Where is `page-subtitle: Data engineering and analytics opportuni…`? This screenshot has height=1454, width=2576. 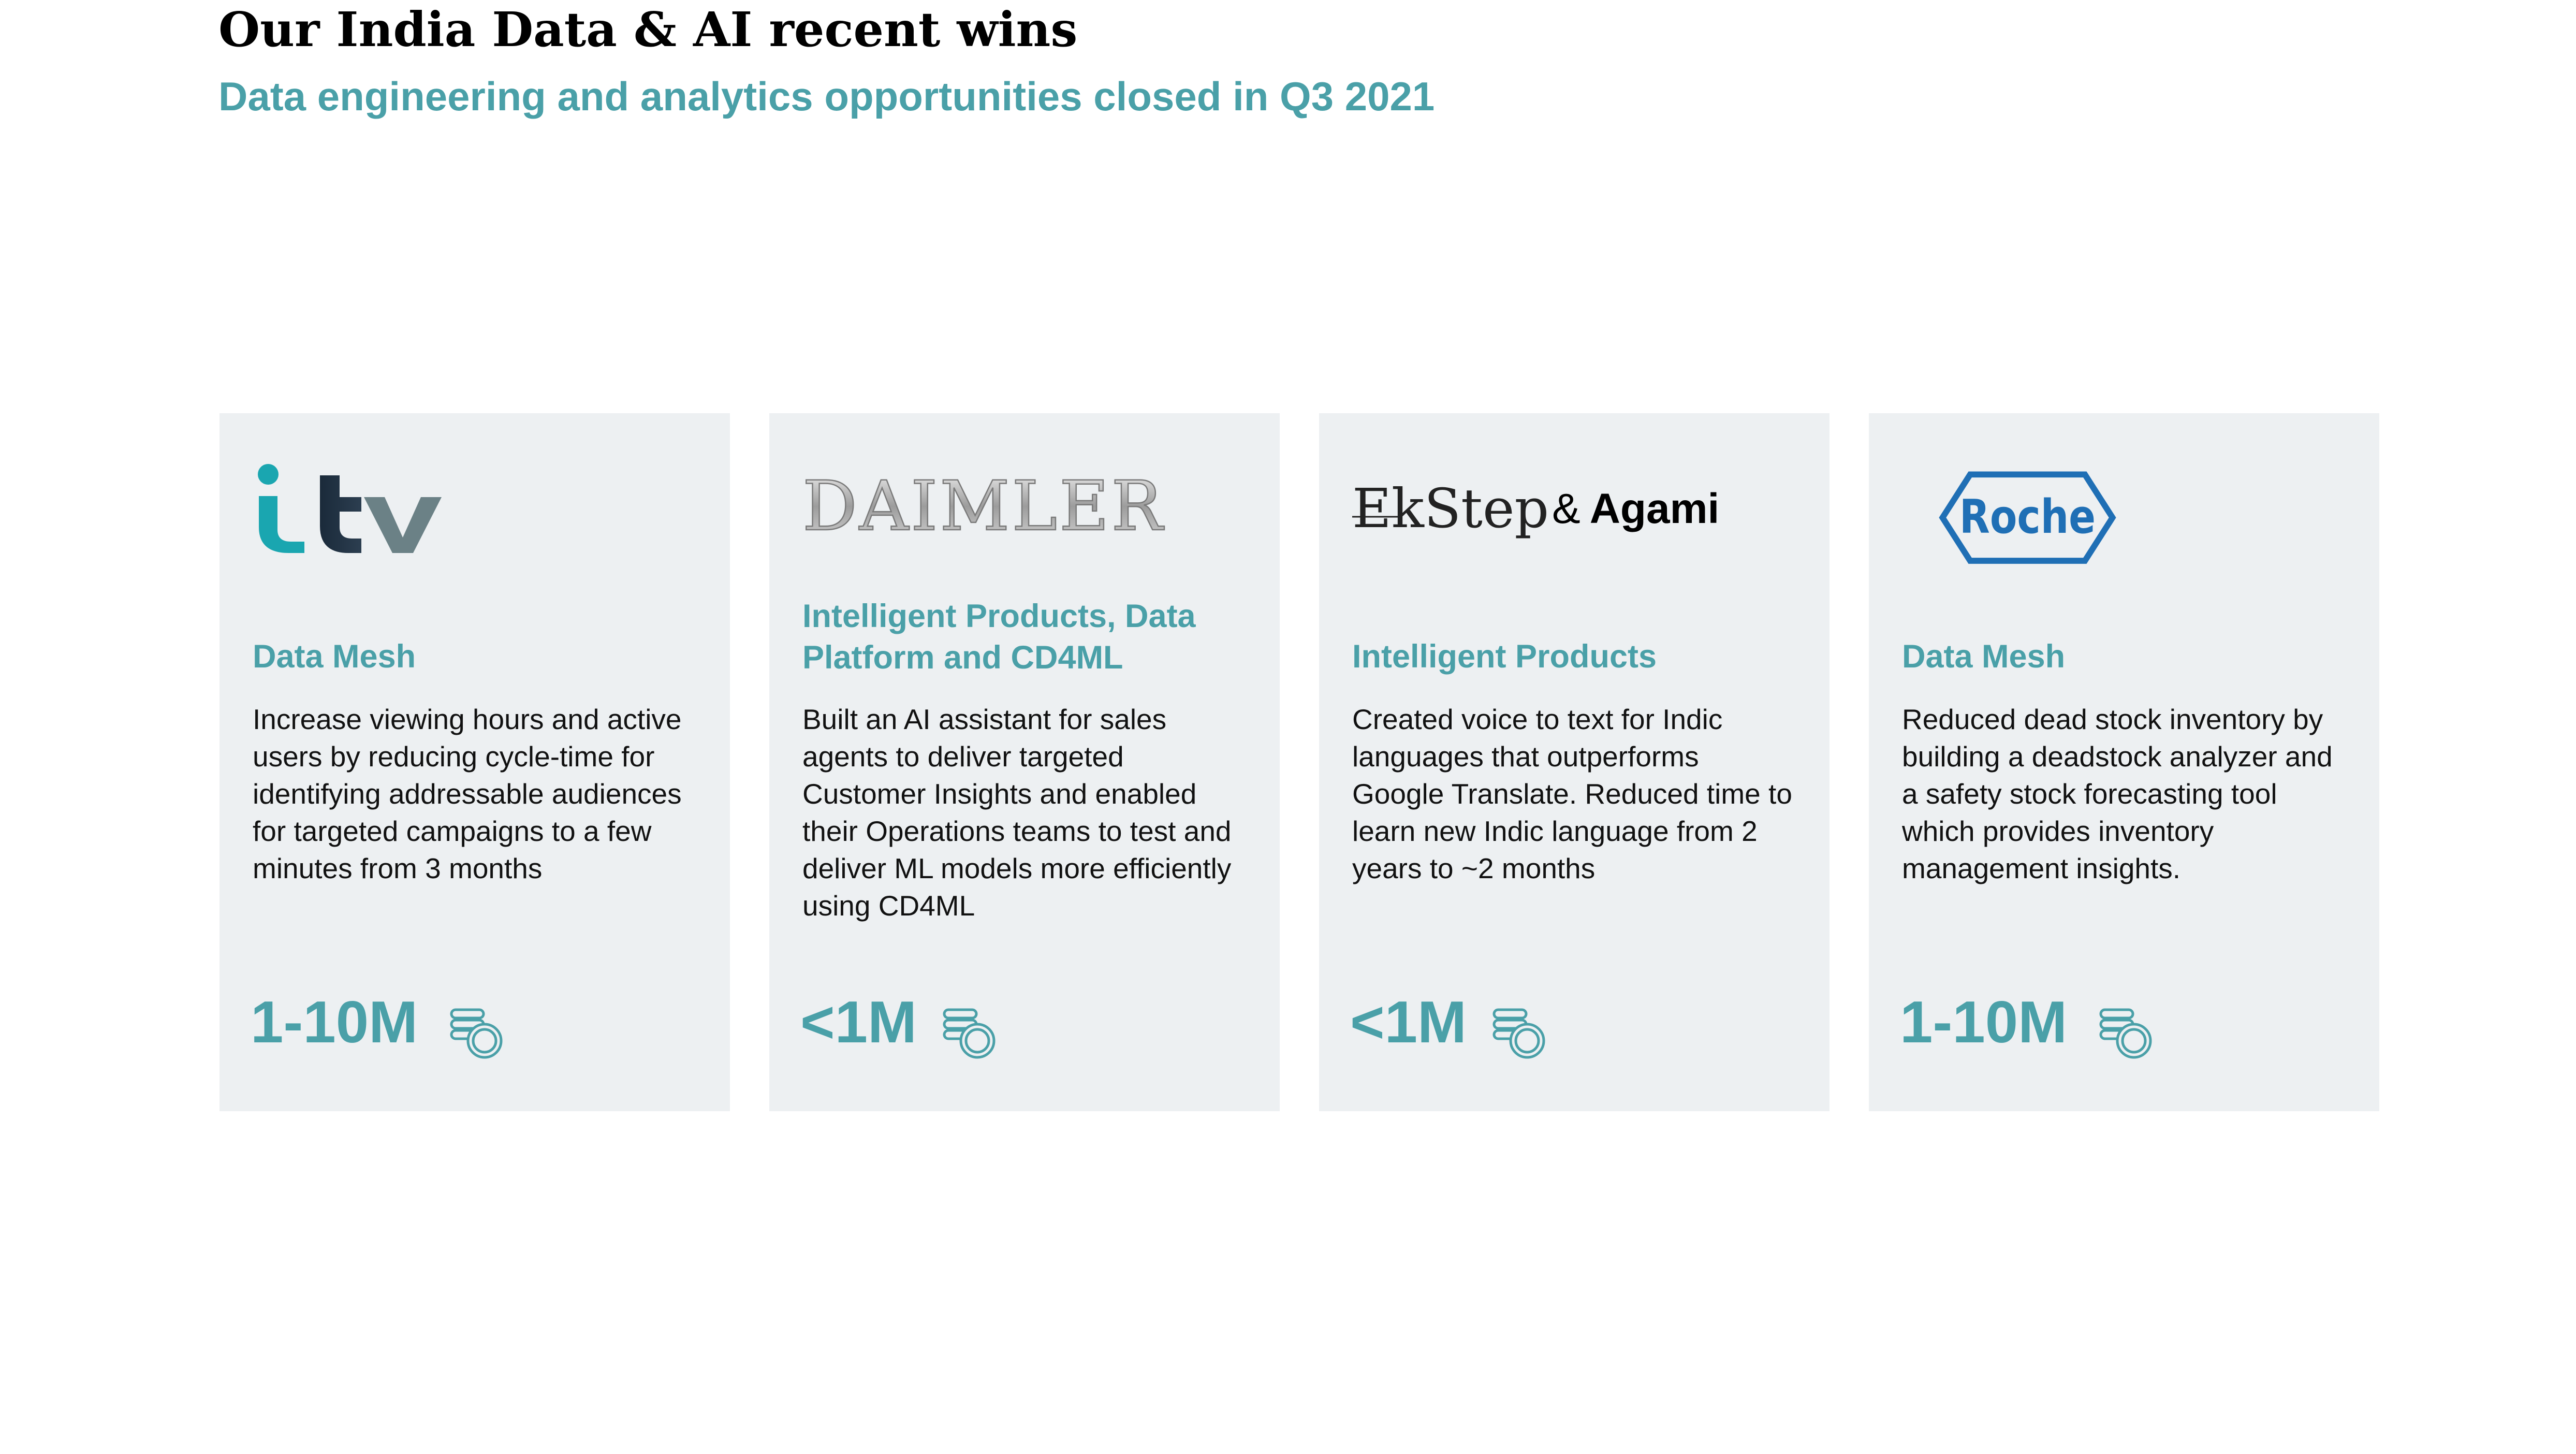 page-subtitle: Data engineering and analytics opportuni… is located at coordinates (827, 97).